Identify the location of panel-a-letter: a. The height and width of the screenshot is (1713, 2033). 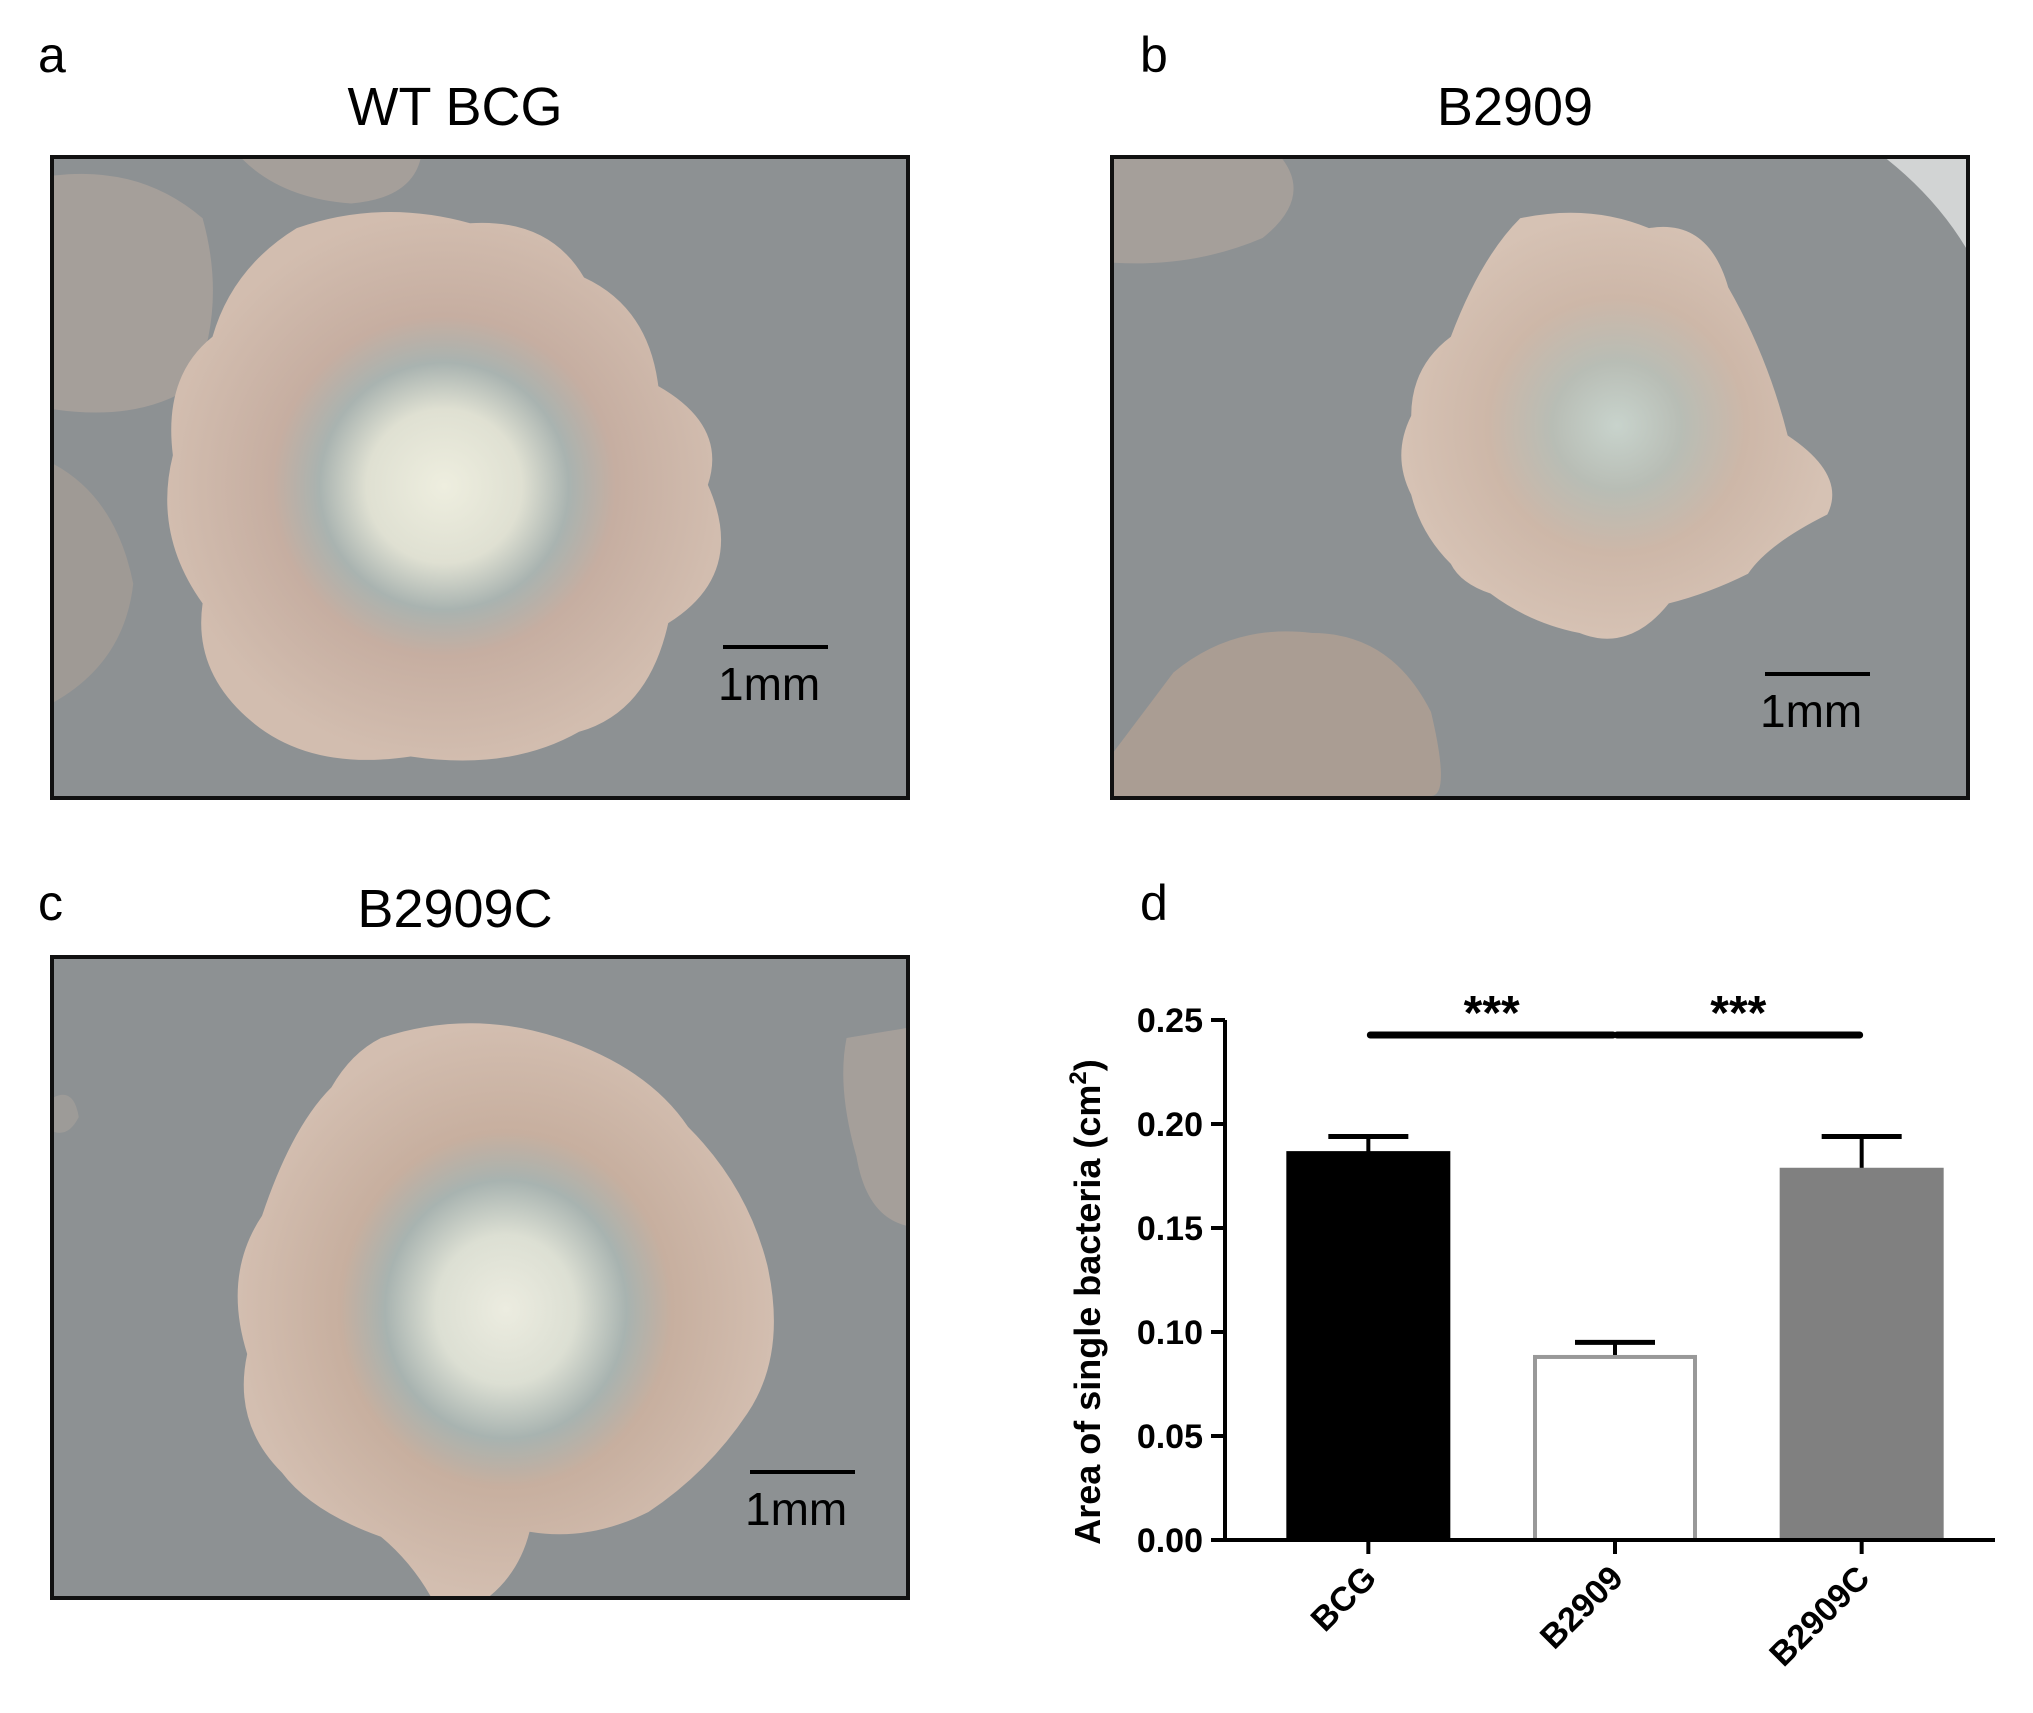
(52, 55).